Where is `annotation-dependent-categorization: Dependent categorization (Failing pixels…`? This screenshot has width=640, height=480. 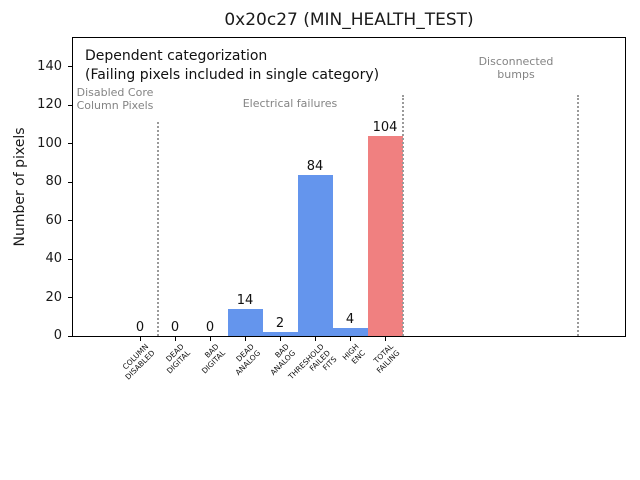 annotation-dependent-categorization: Dependent categorization (Failing pixels… is located at coordinates (232, 66).